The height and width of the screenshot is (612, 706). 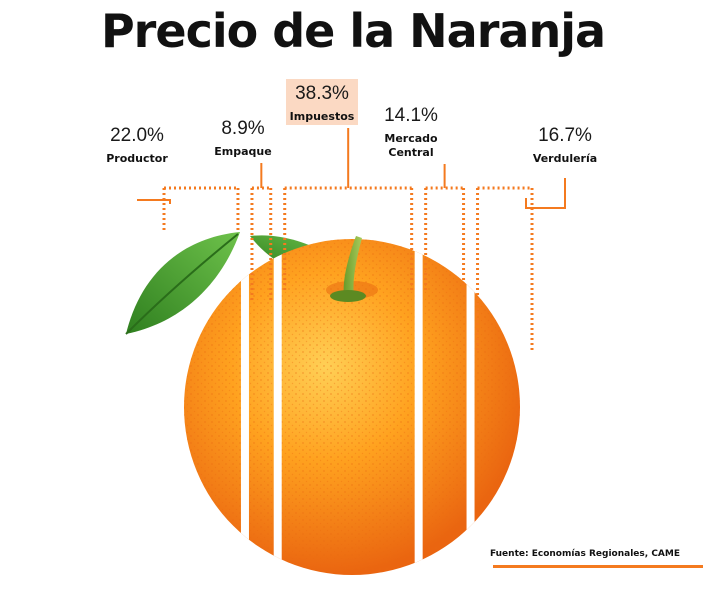 I want to click on value-label-1: 22.0%, so click(x=137, y=135).